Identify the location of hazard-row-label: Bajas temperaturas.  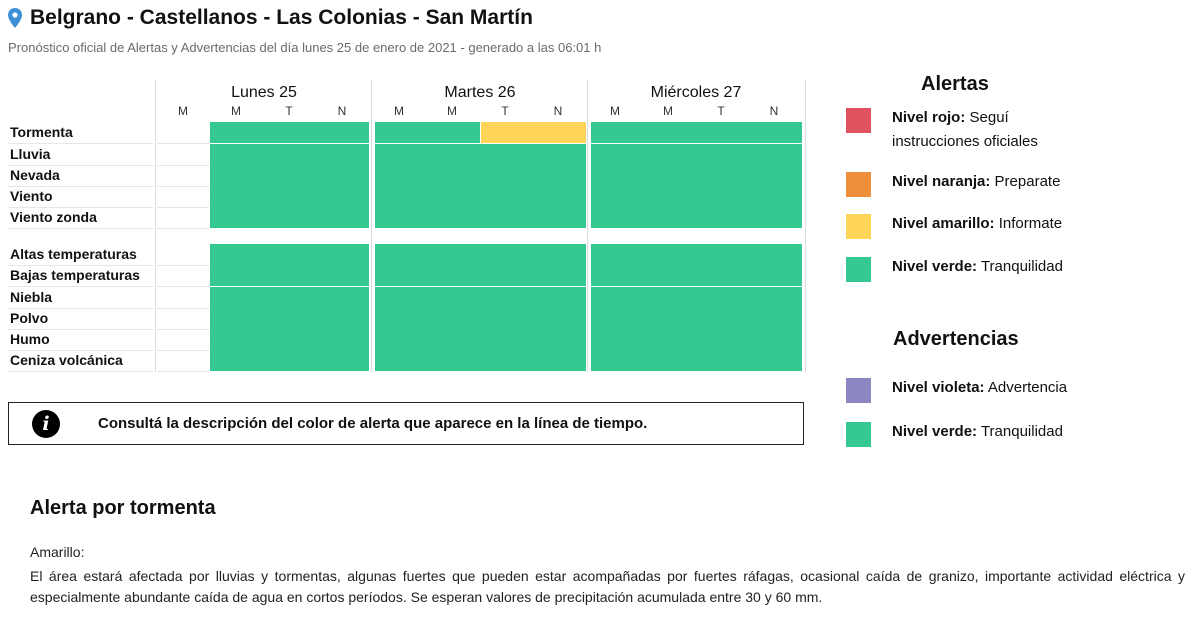
(75, 275).